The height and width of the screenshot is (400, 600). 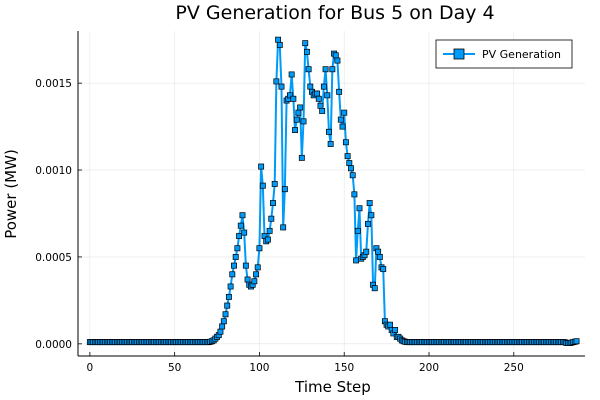 What do you see at coordinates (332, 387) in the screenshot?
I see `x-axis-title: Time Step` at bounding box center [332, 387].